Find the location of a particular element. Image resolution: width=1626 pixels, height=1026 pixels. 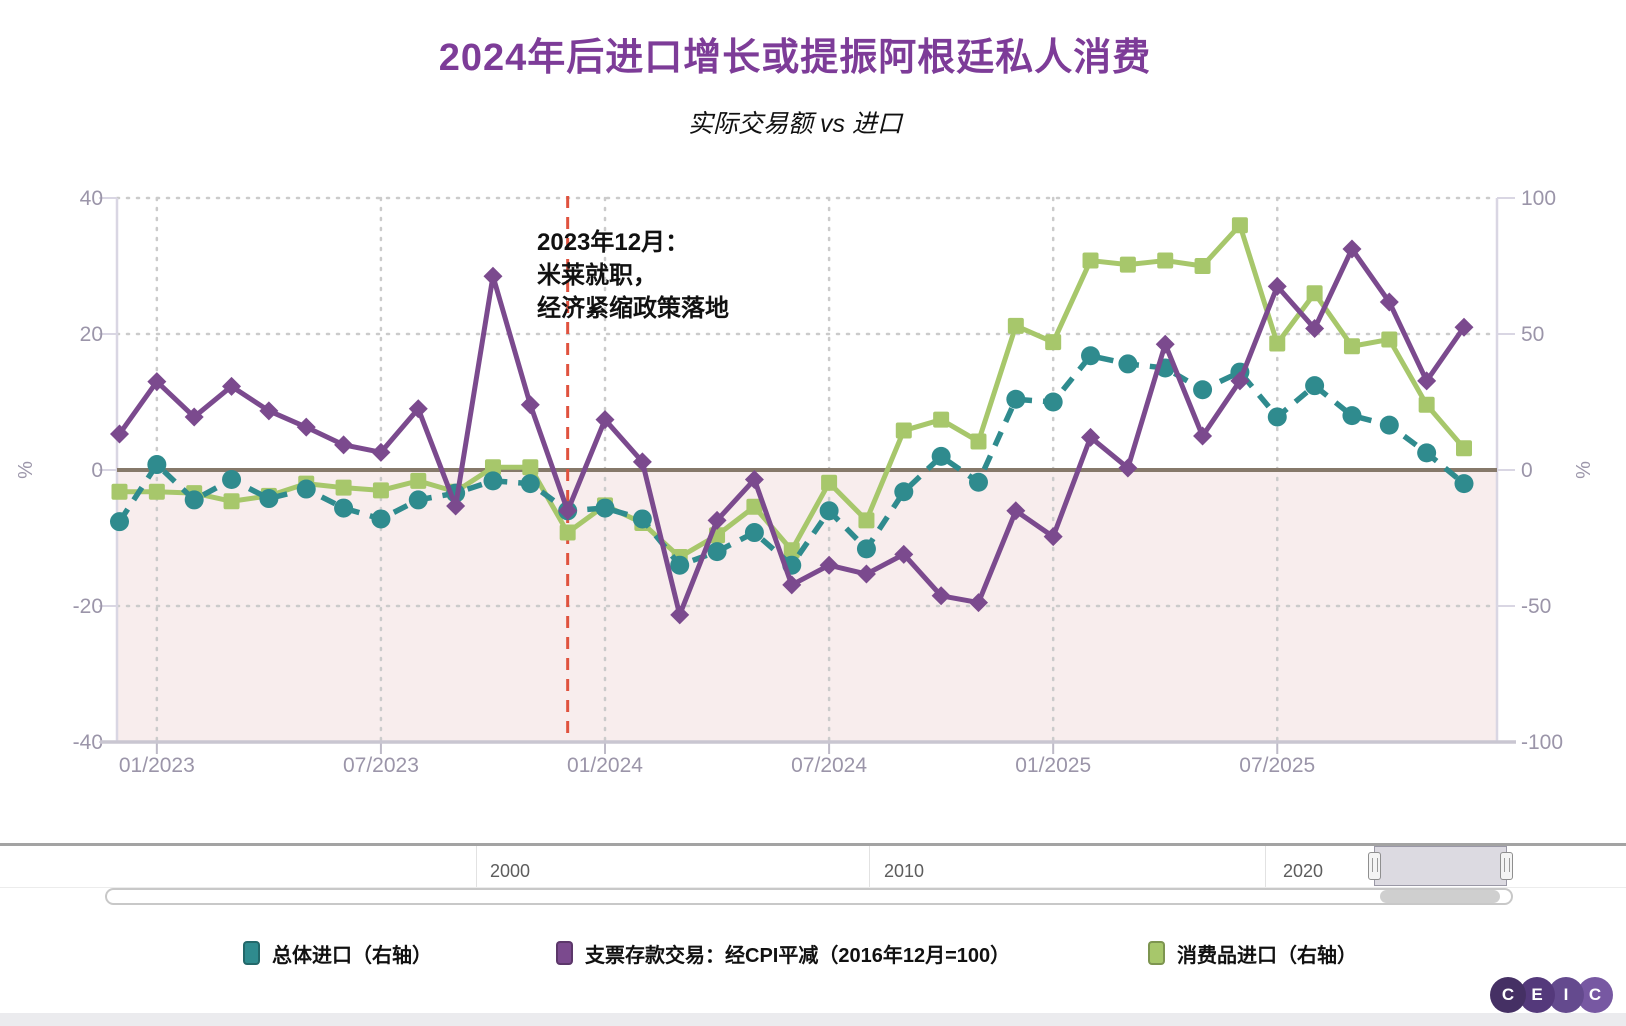

navigator-year-2010: 2010 is located at coordinates (904, 871).